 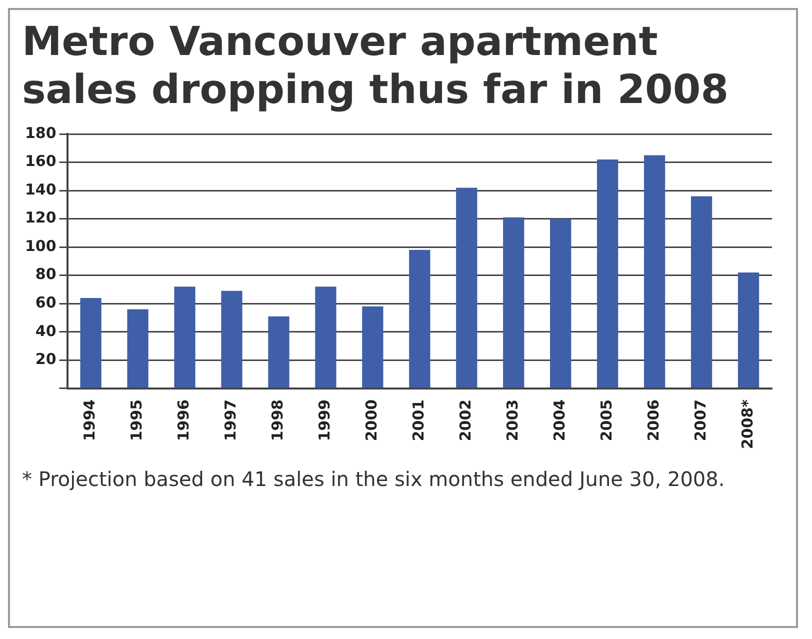 What do you see at coordinates (231, 420) in the screenshot?
I see `x-tick-label: 1997` at bounding box center [231, 420].